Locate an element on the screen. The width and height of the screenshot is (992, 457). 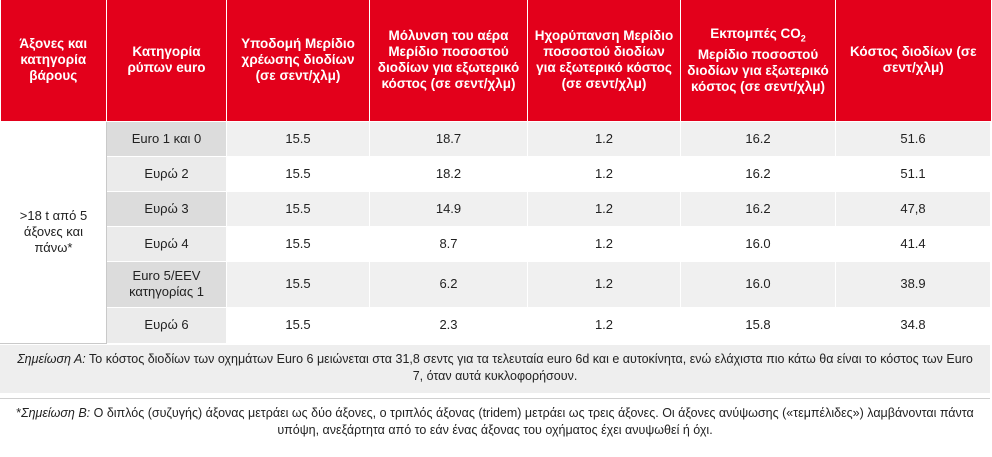
cell-category: Ευρώ 4 is located at coordinates (166, 243).